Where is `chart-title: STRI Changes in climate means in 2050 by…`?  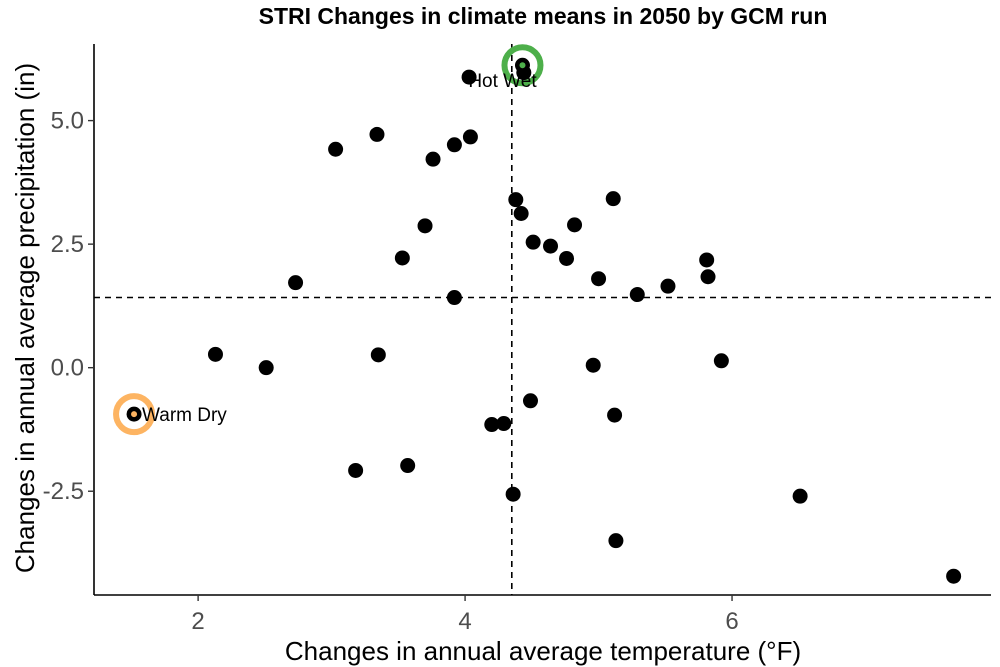 chart-title: STRI Changes in climate means in 2050 by… is located at coordinates (543, 16).